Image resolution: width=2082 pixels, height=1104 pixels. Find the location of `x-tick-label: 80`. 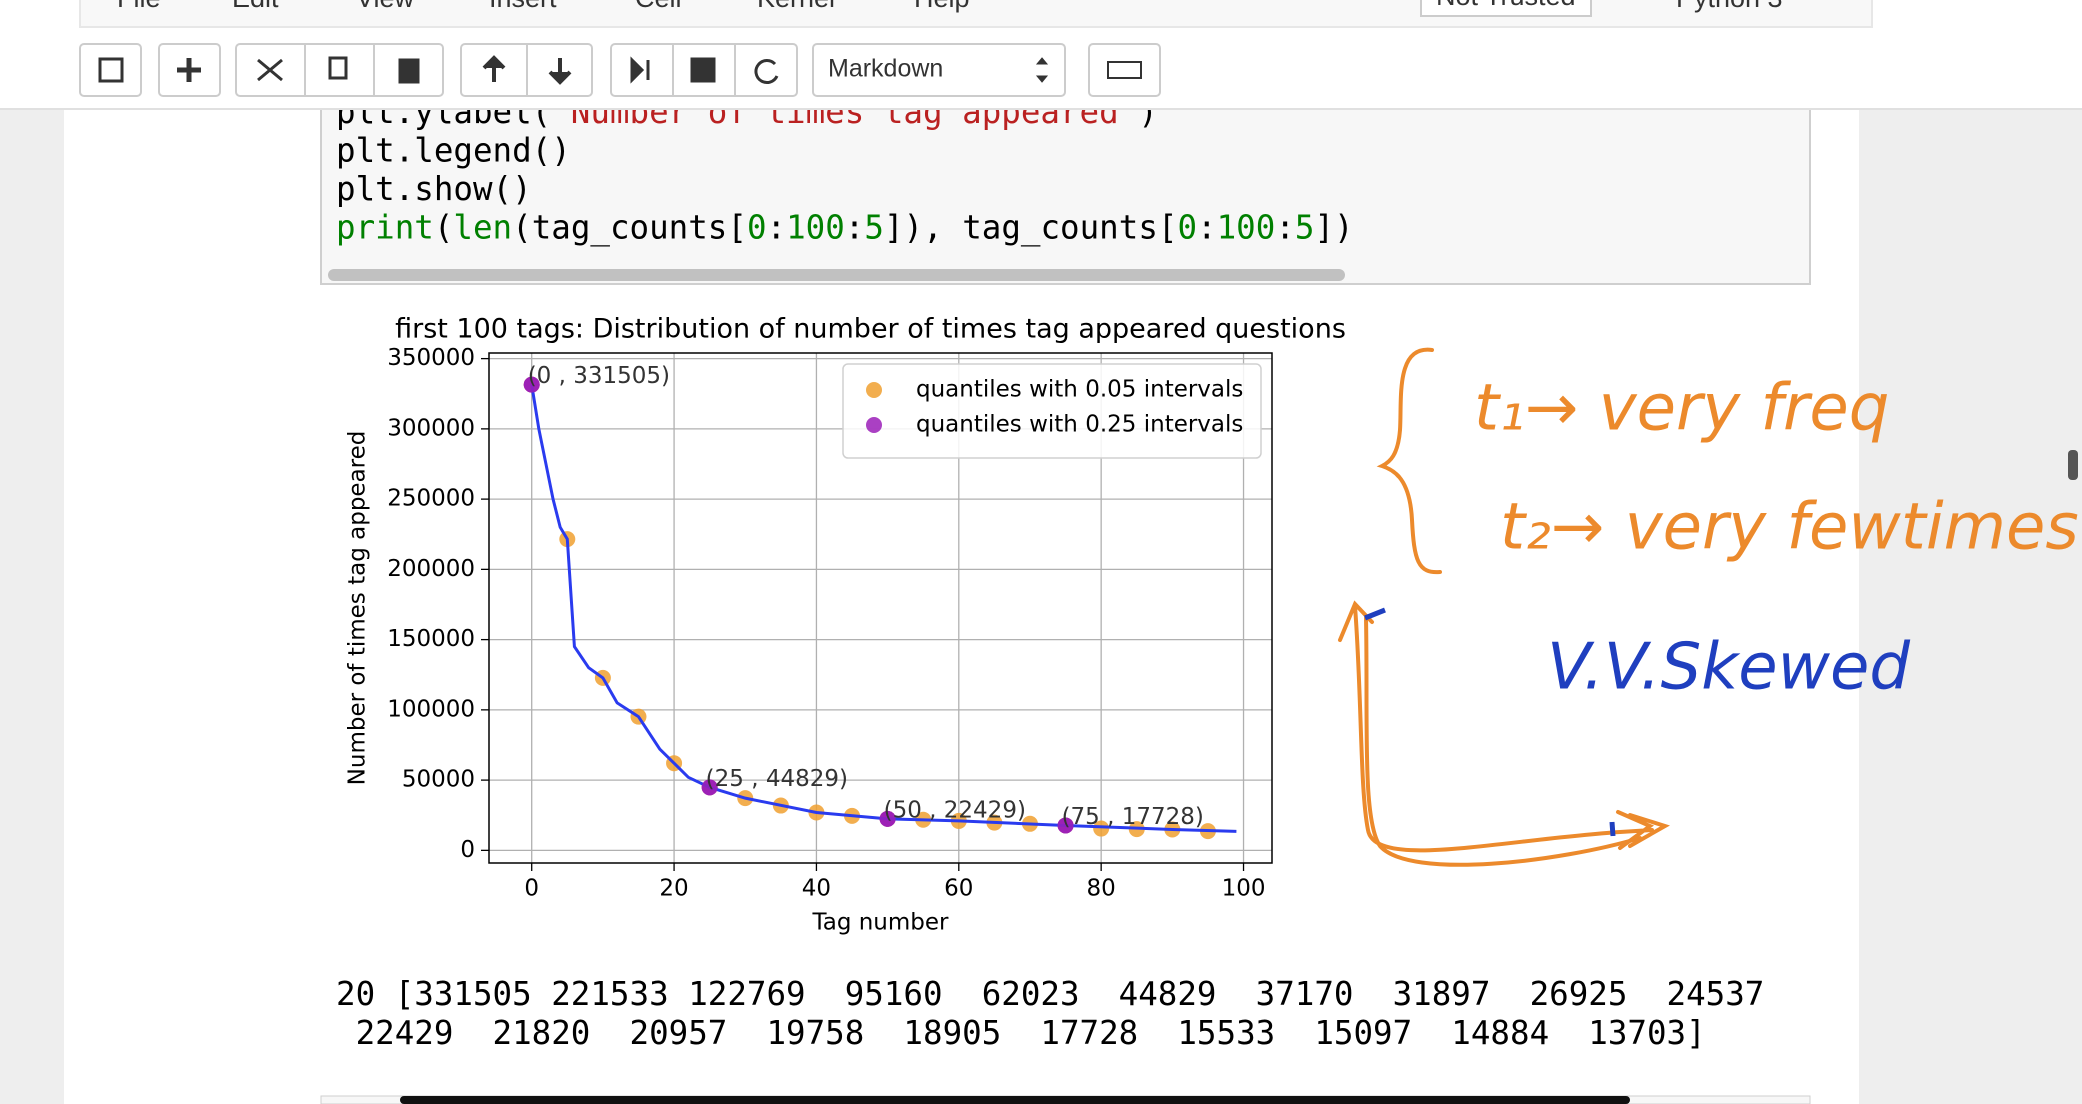

x-tick-label: 80 is located at coordinates (1101, 889).